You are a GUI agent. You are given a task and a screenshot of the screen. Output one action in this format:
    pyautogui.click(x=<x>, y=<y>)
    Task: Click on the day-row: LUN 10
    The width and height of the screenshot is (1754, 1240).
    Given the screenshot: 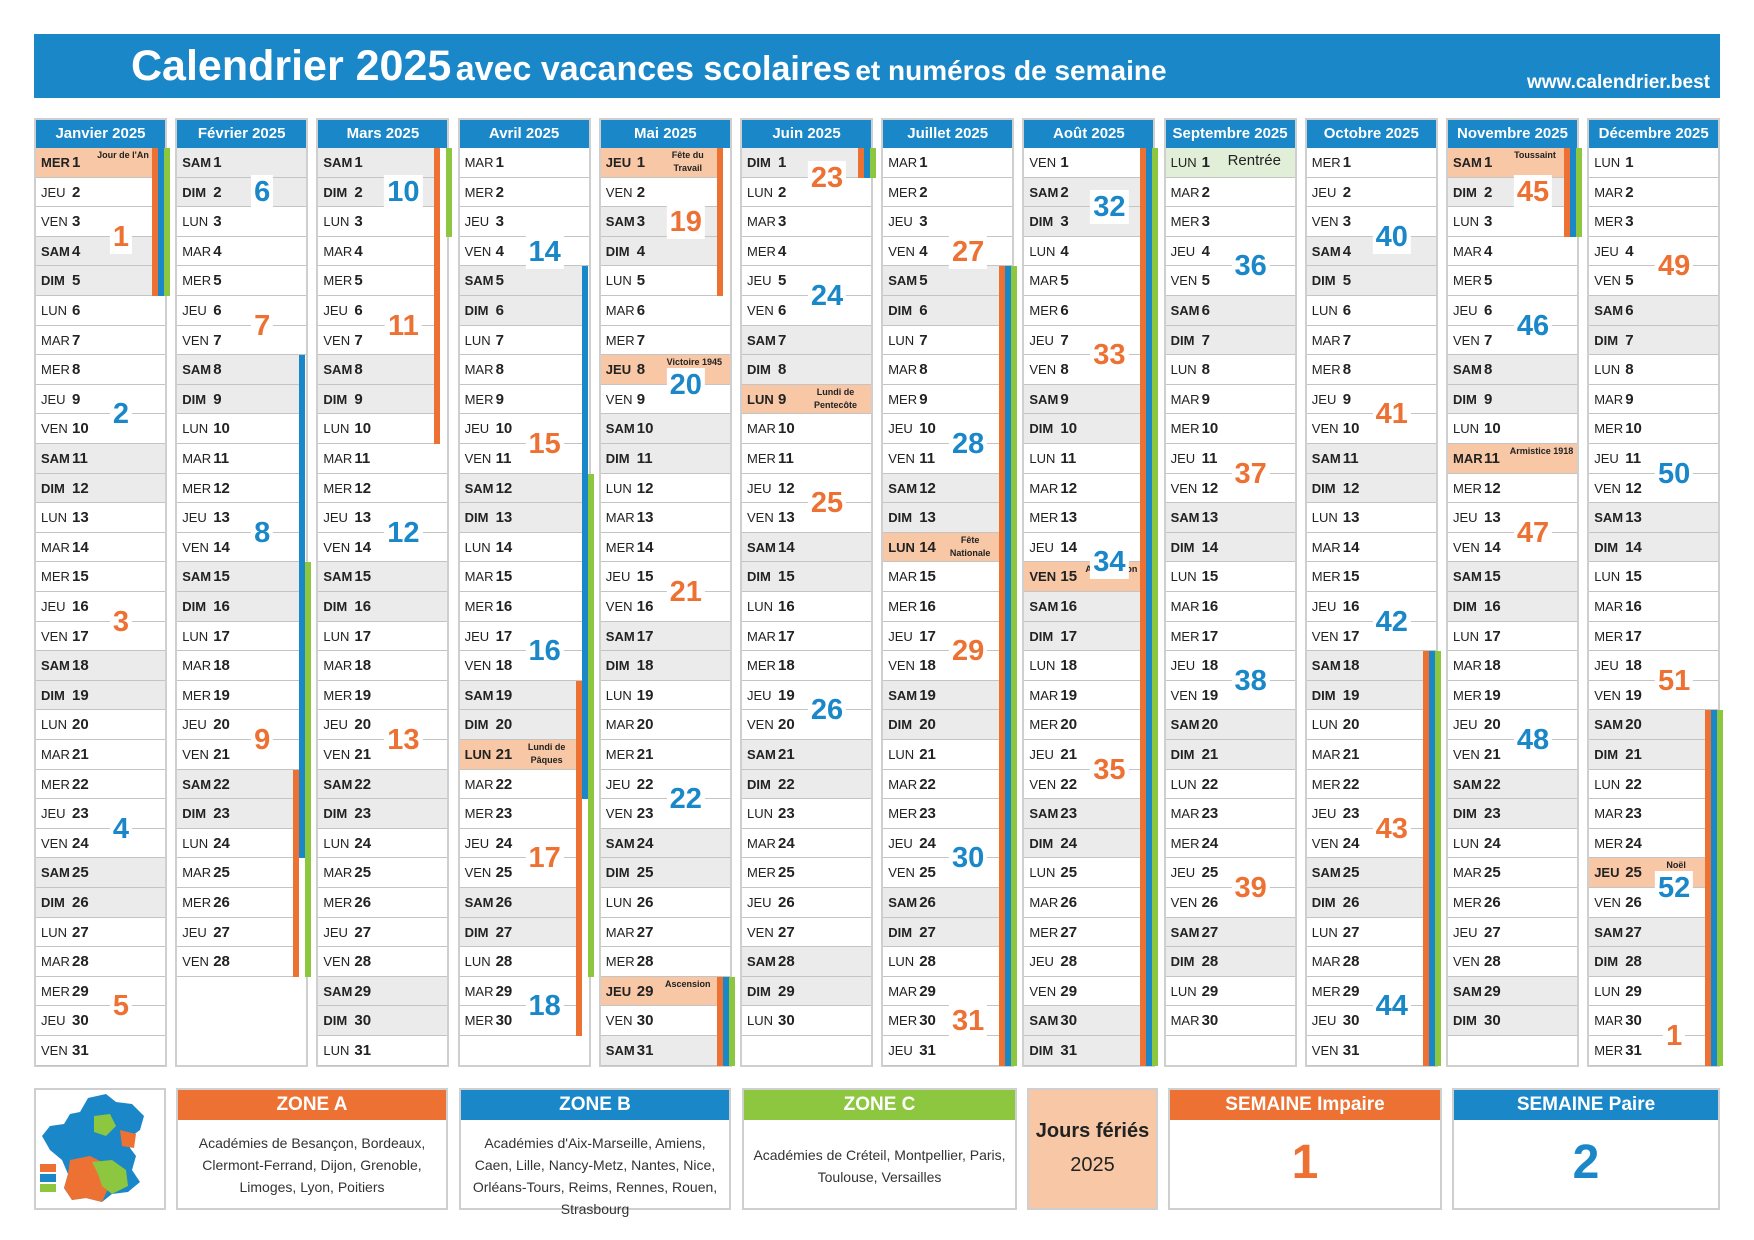 What is the action you would take?
    pyautogui.click(x=376, y=429)
    